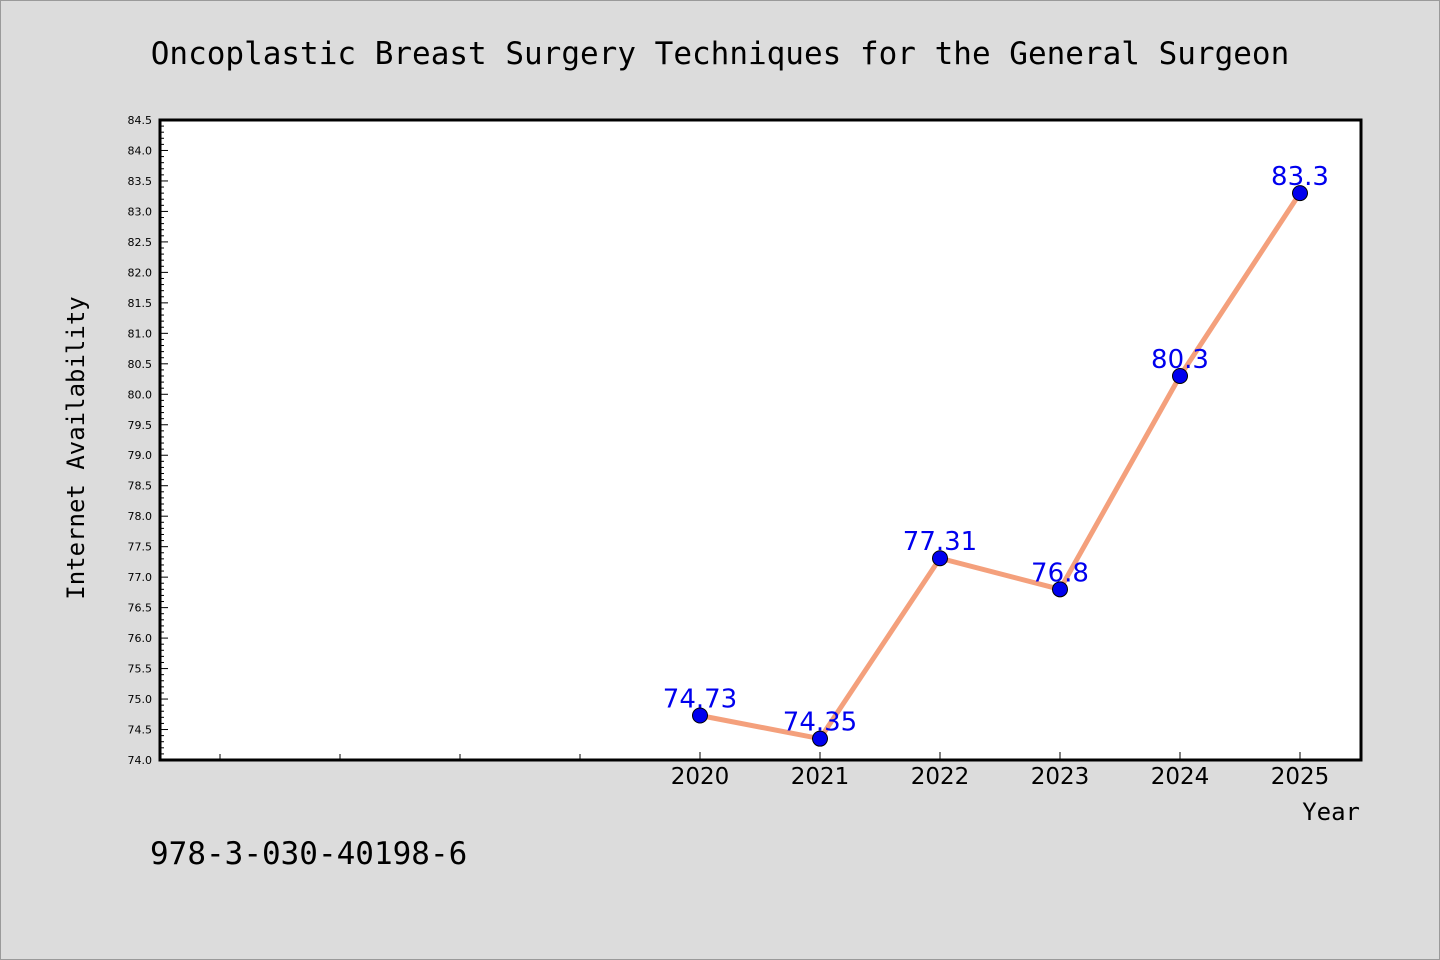 The image size is (1440, 960). Describe the element at coordinates (820, 723) in the screenshot. I see `data-label: 74.35` at that location.